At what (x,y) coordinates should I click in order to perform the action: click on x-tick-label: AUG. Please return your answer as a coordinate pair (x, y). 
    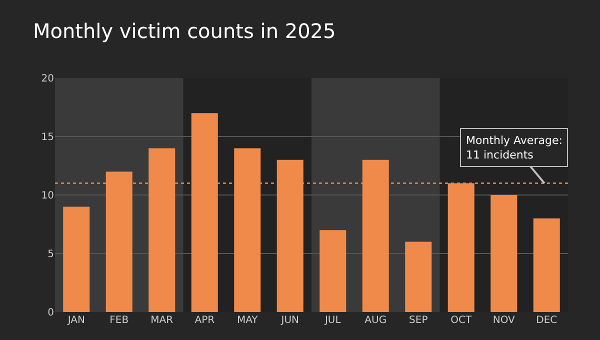
    Looking at the image, I should click on (375, 320).